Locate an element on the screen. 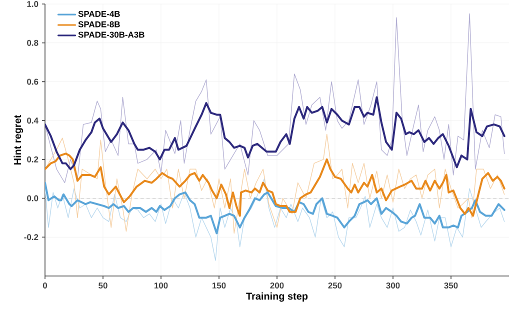 The height and width of the screenshot is (309, 511). x-tick-label: 350 is located at coordinates (451, 285).